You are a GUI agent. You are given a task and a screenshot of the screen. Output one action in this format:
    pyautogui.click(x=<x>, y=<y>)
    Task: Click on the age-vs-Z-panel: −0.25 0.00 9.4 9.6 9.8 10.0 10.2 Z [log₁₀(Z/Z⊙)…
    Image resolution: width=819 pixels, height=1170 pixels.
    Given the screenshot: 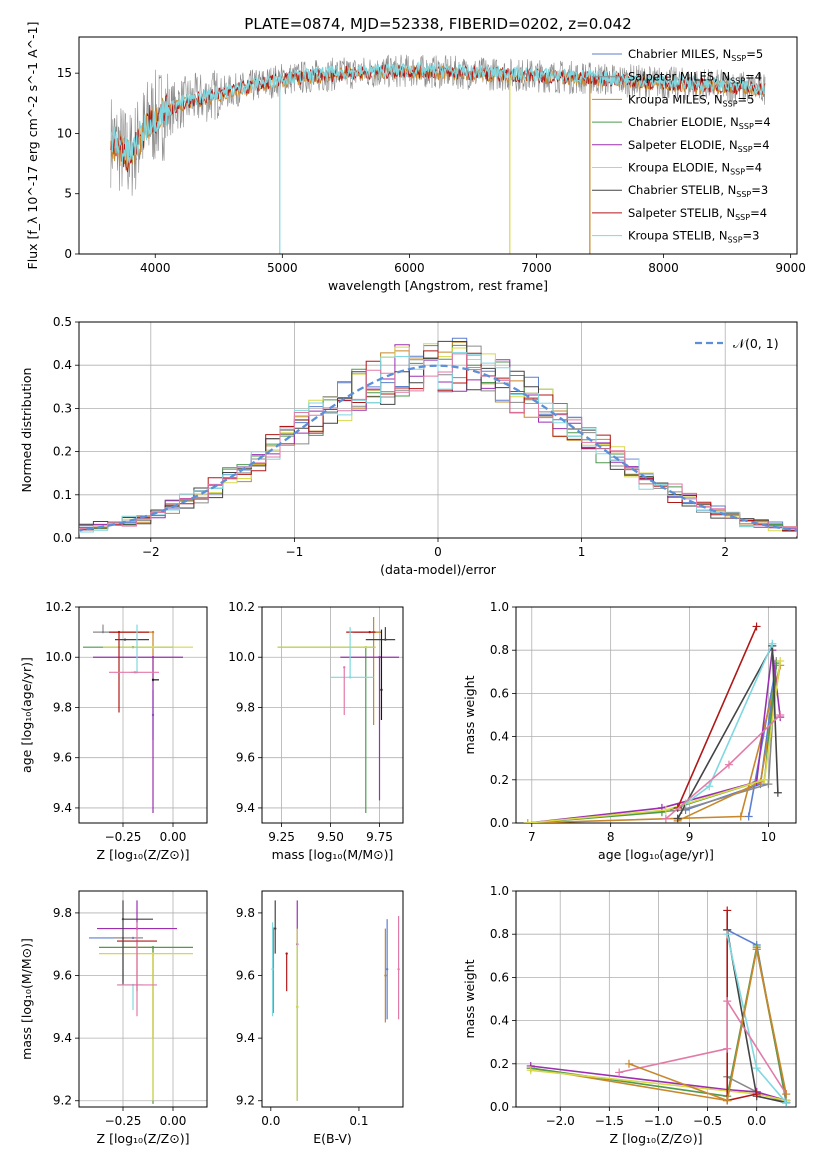 What is the action you would take?
    pyautogui.click(x=113, y=731)
    